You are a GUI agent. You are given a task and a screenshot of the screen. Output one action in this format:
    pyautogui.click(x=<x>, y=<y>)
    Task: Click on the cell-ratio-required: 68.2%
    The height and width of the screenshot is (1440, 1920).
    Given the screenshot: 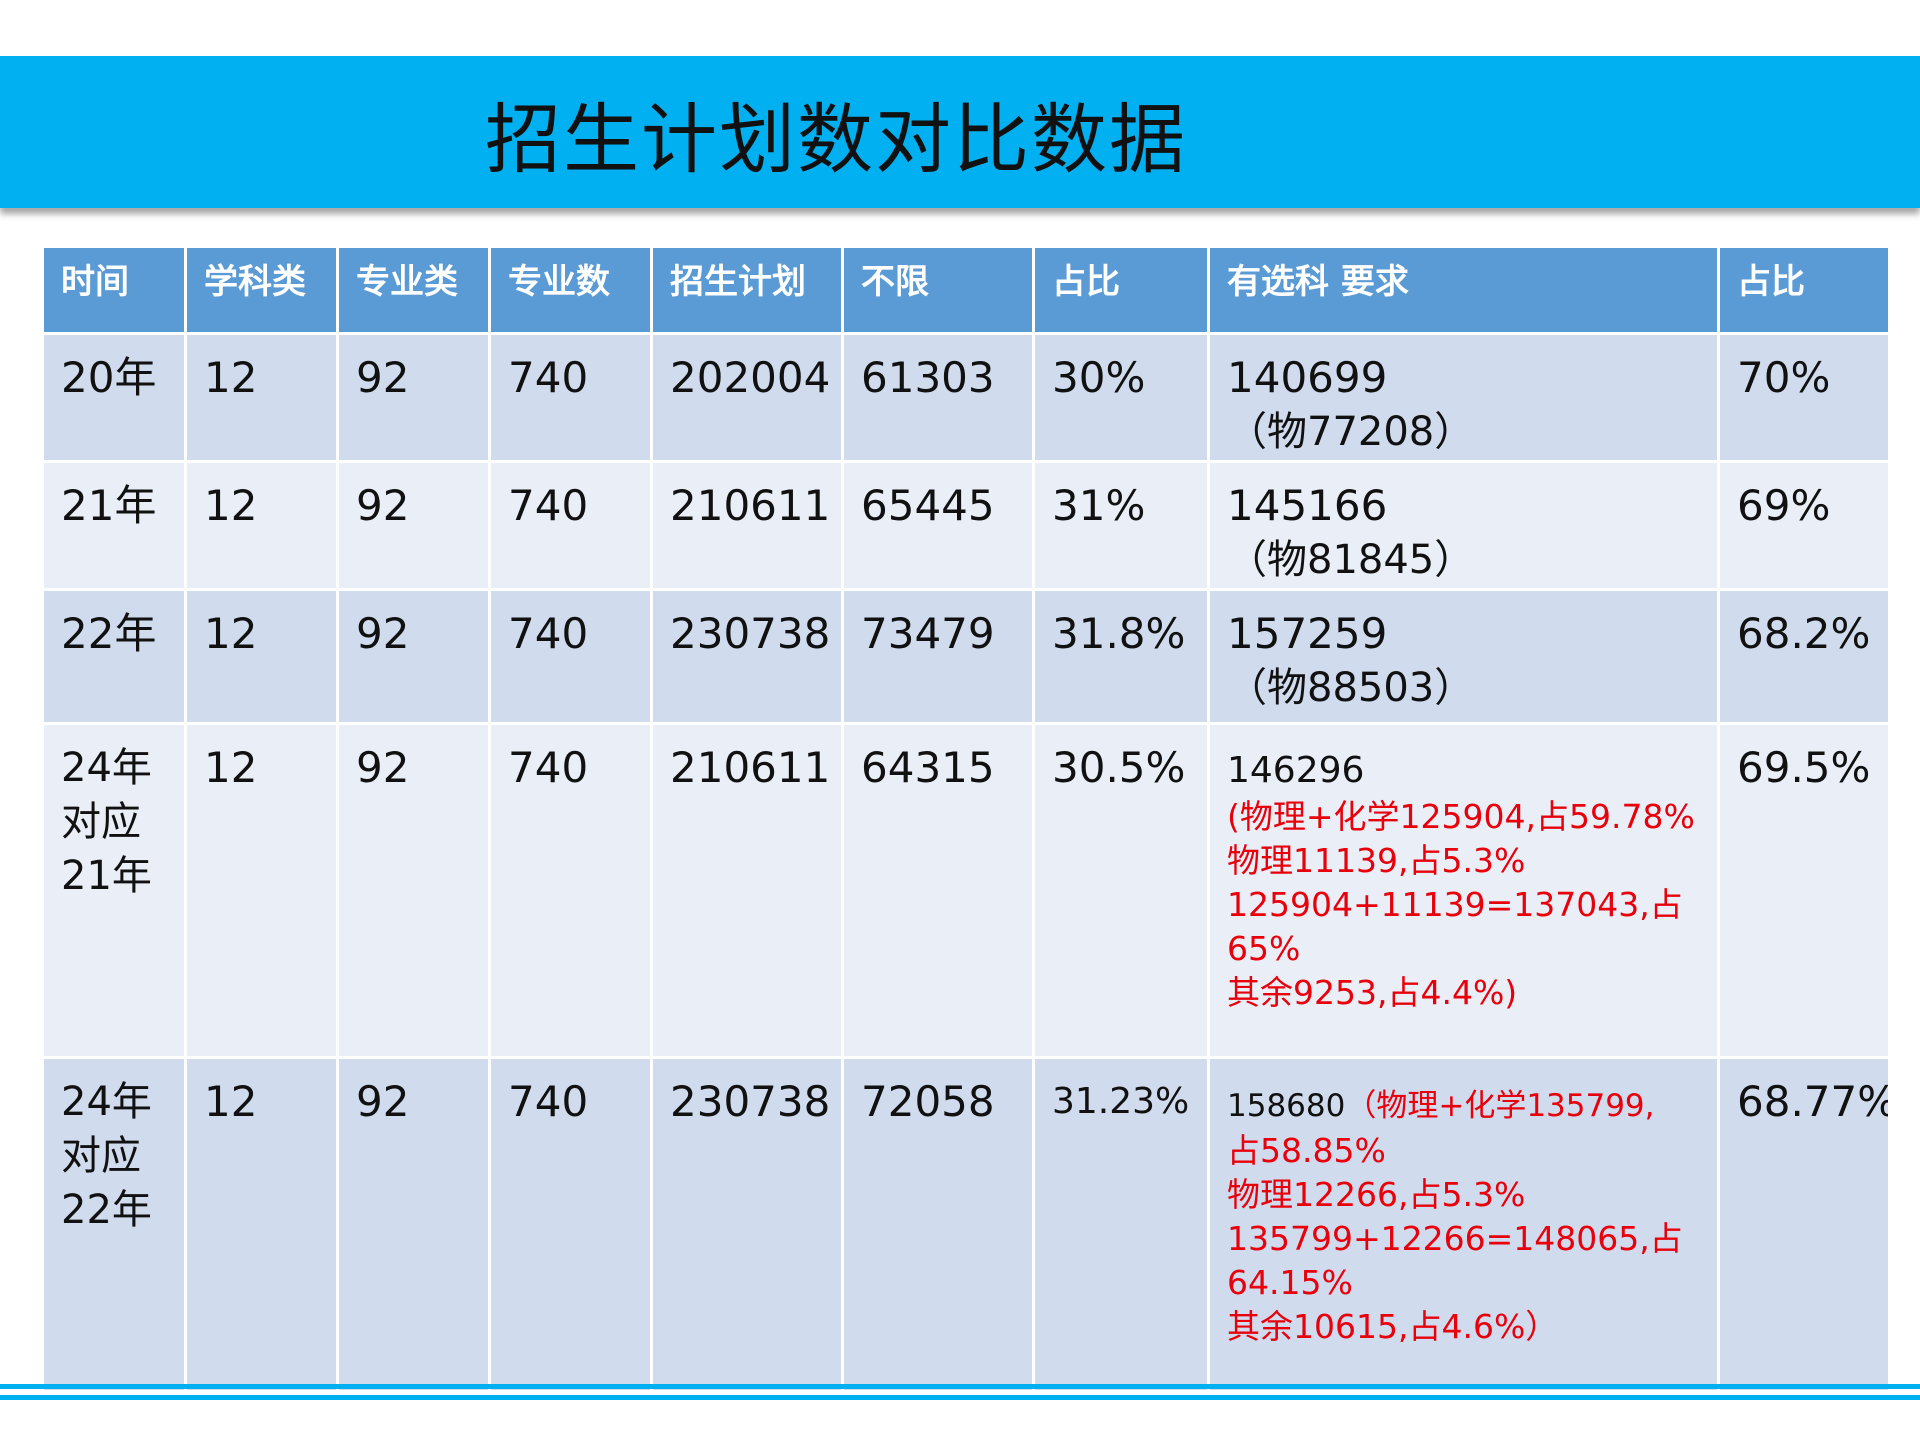 What is the action you would take?
    pyautogui.click(x=1804, y=656)
    